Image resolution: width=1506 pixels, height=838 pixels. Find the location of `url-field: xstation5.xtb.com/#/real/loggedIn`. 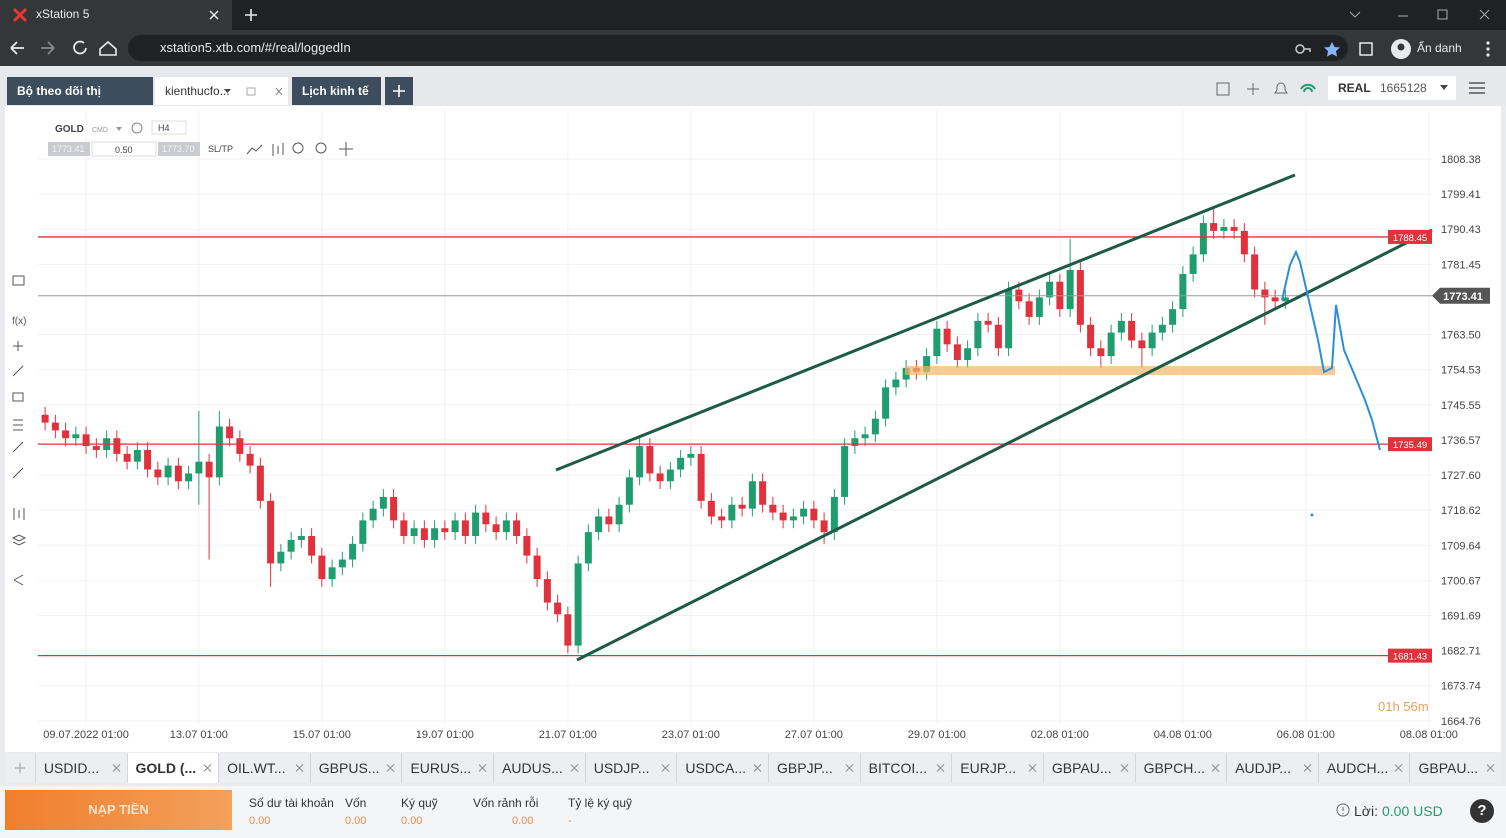

url-field: xstation5.xtb.com/#/real/loggedIn is located at coordinates (738, 48).